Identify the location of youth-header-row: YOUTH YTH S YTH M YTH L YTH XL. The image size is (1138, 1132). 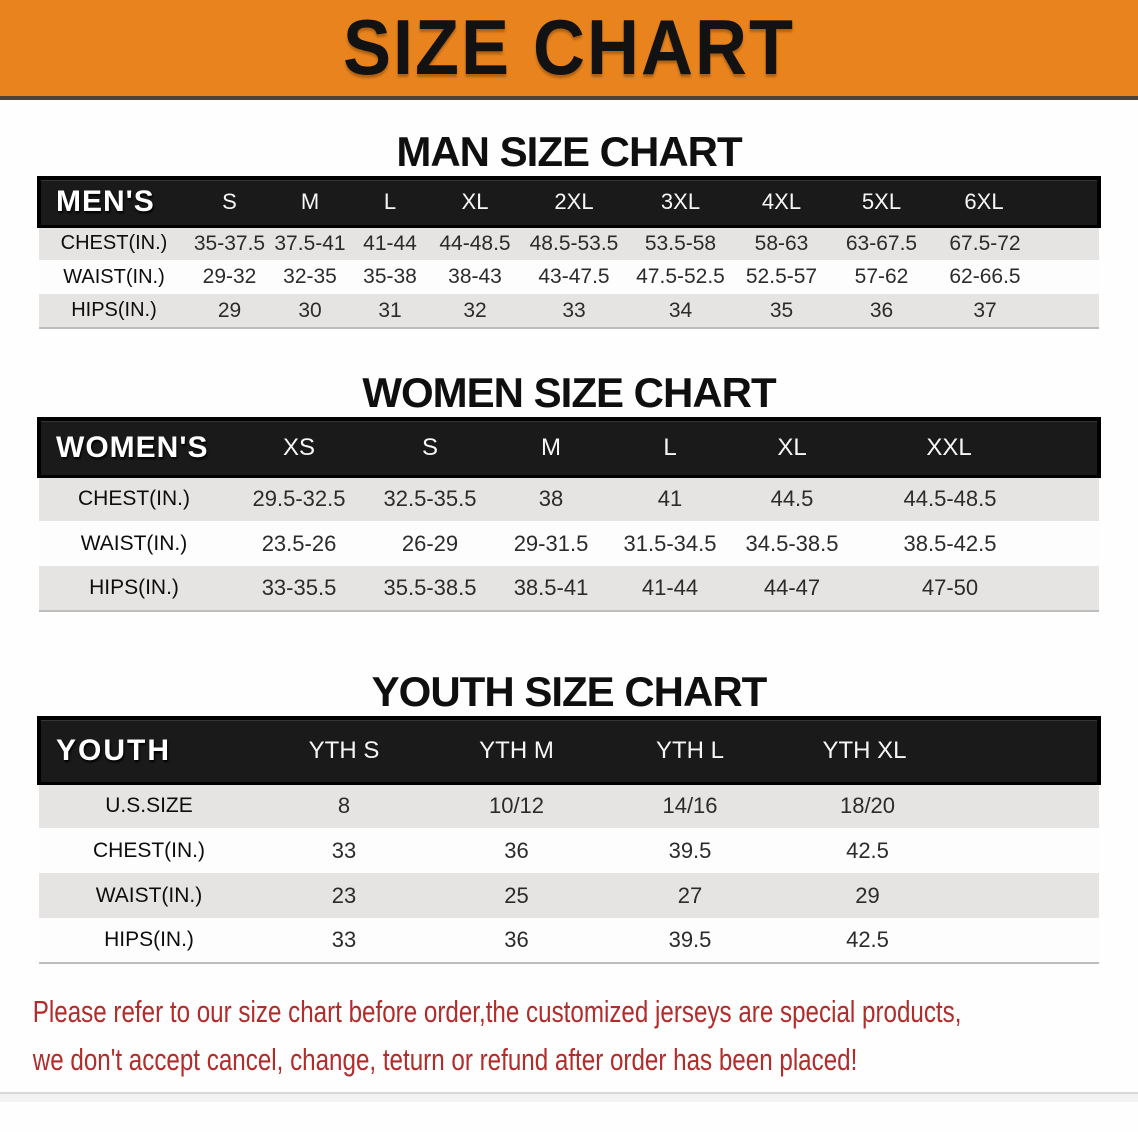
(569, 750).